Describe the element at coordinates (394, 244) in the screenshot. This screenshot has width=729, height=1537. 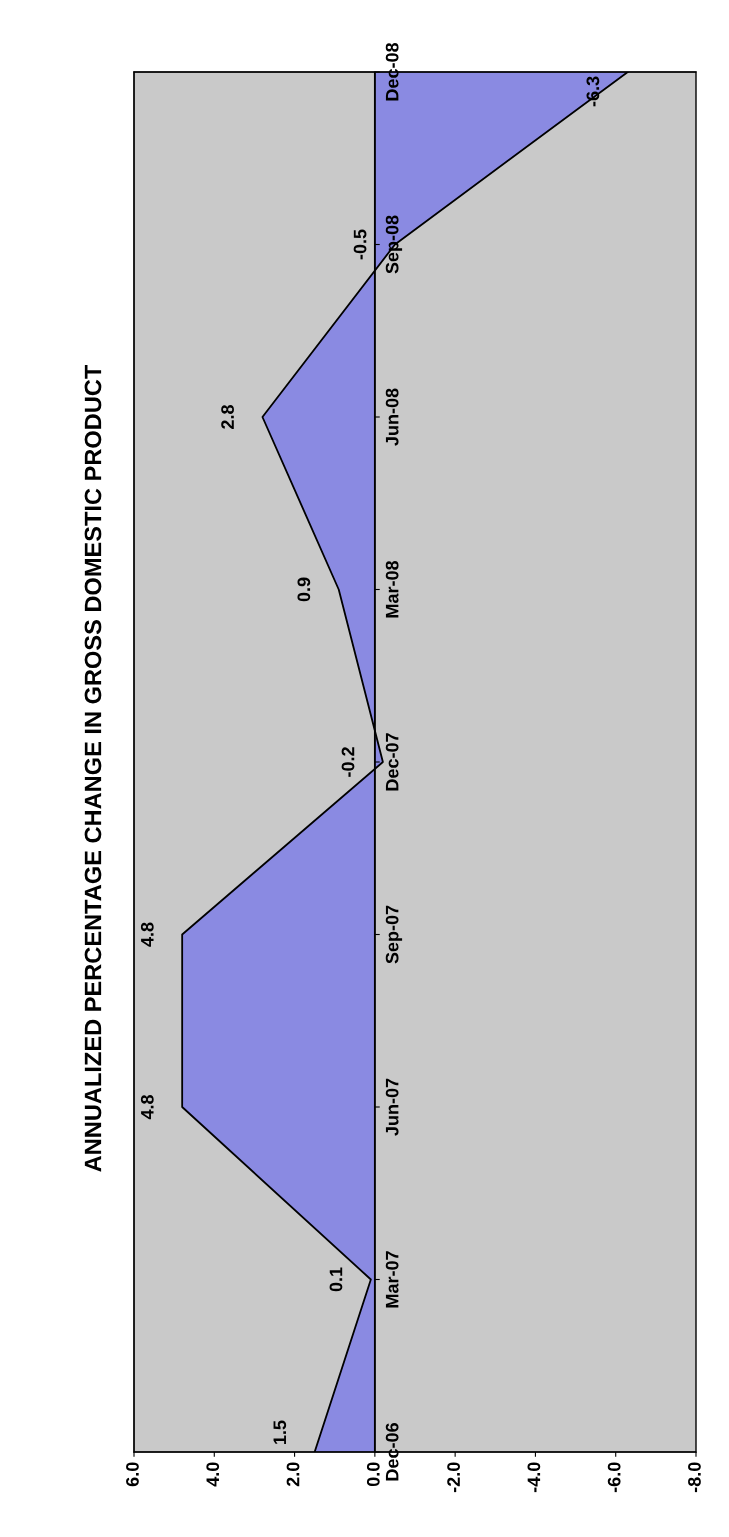
I see `y-tick-label: Sep-08` at that location.